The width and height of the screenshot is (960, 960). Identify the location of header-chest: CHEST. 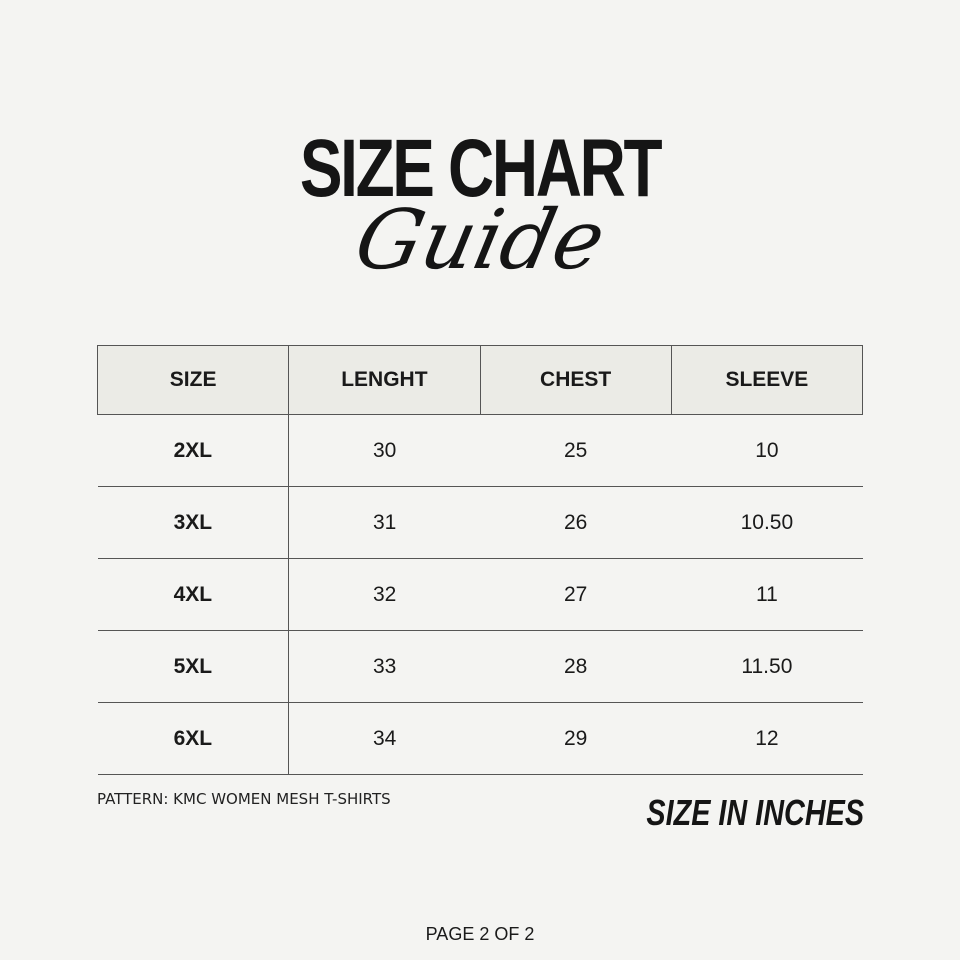
(575, 380).